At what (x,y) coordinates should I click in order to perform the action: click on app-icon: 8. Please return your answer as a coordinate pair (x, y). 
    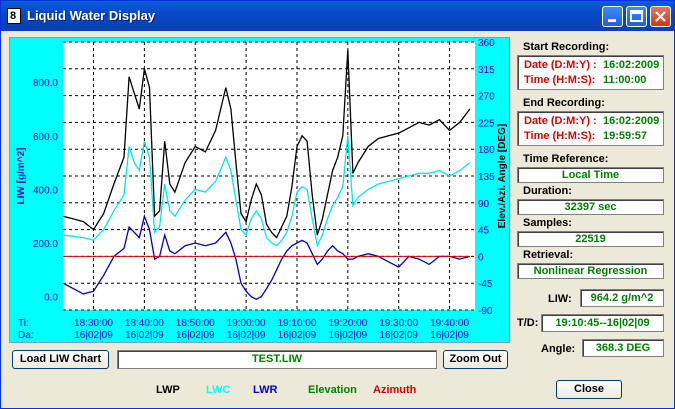
    Looking at the image, I should click on (14, 16).